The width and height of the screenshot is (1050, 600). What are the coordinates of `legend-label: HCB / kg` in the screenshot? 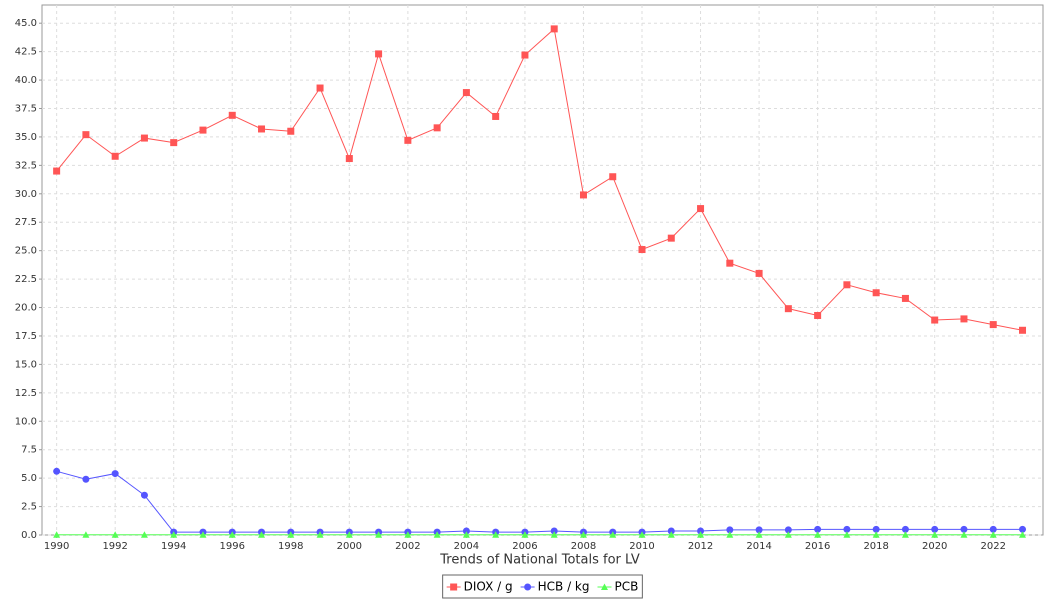 It's located at (564, 587).